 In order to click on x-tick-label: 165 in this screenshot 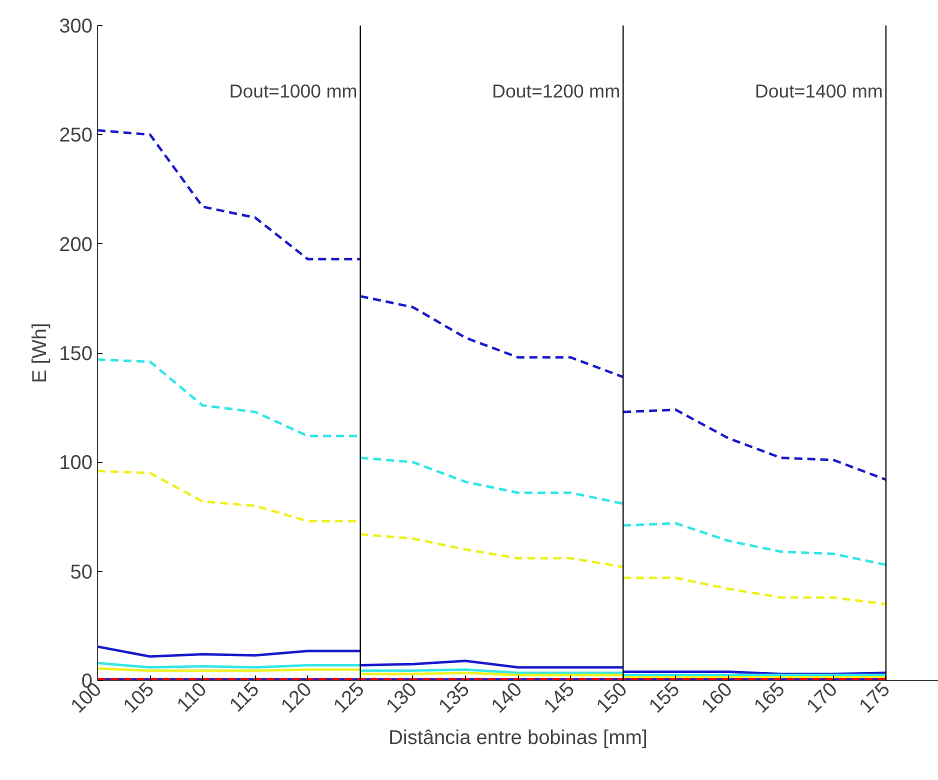, I will do `click(770, 698)`.